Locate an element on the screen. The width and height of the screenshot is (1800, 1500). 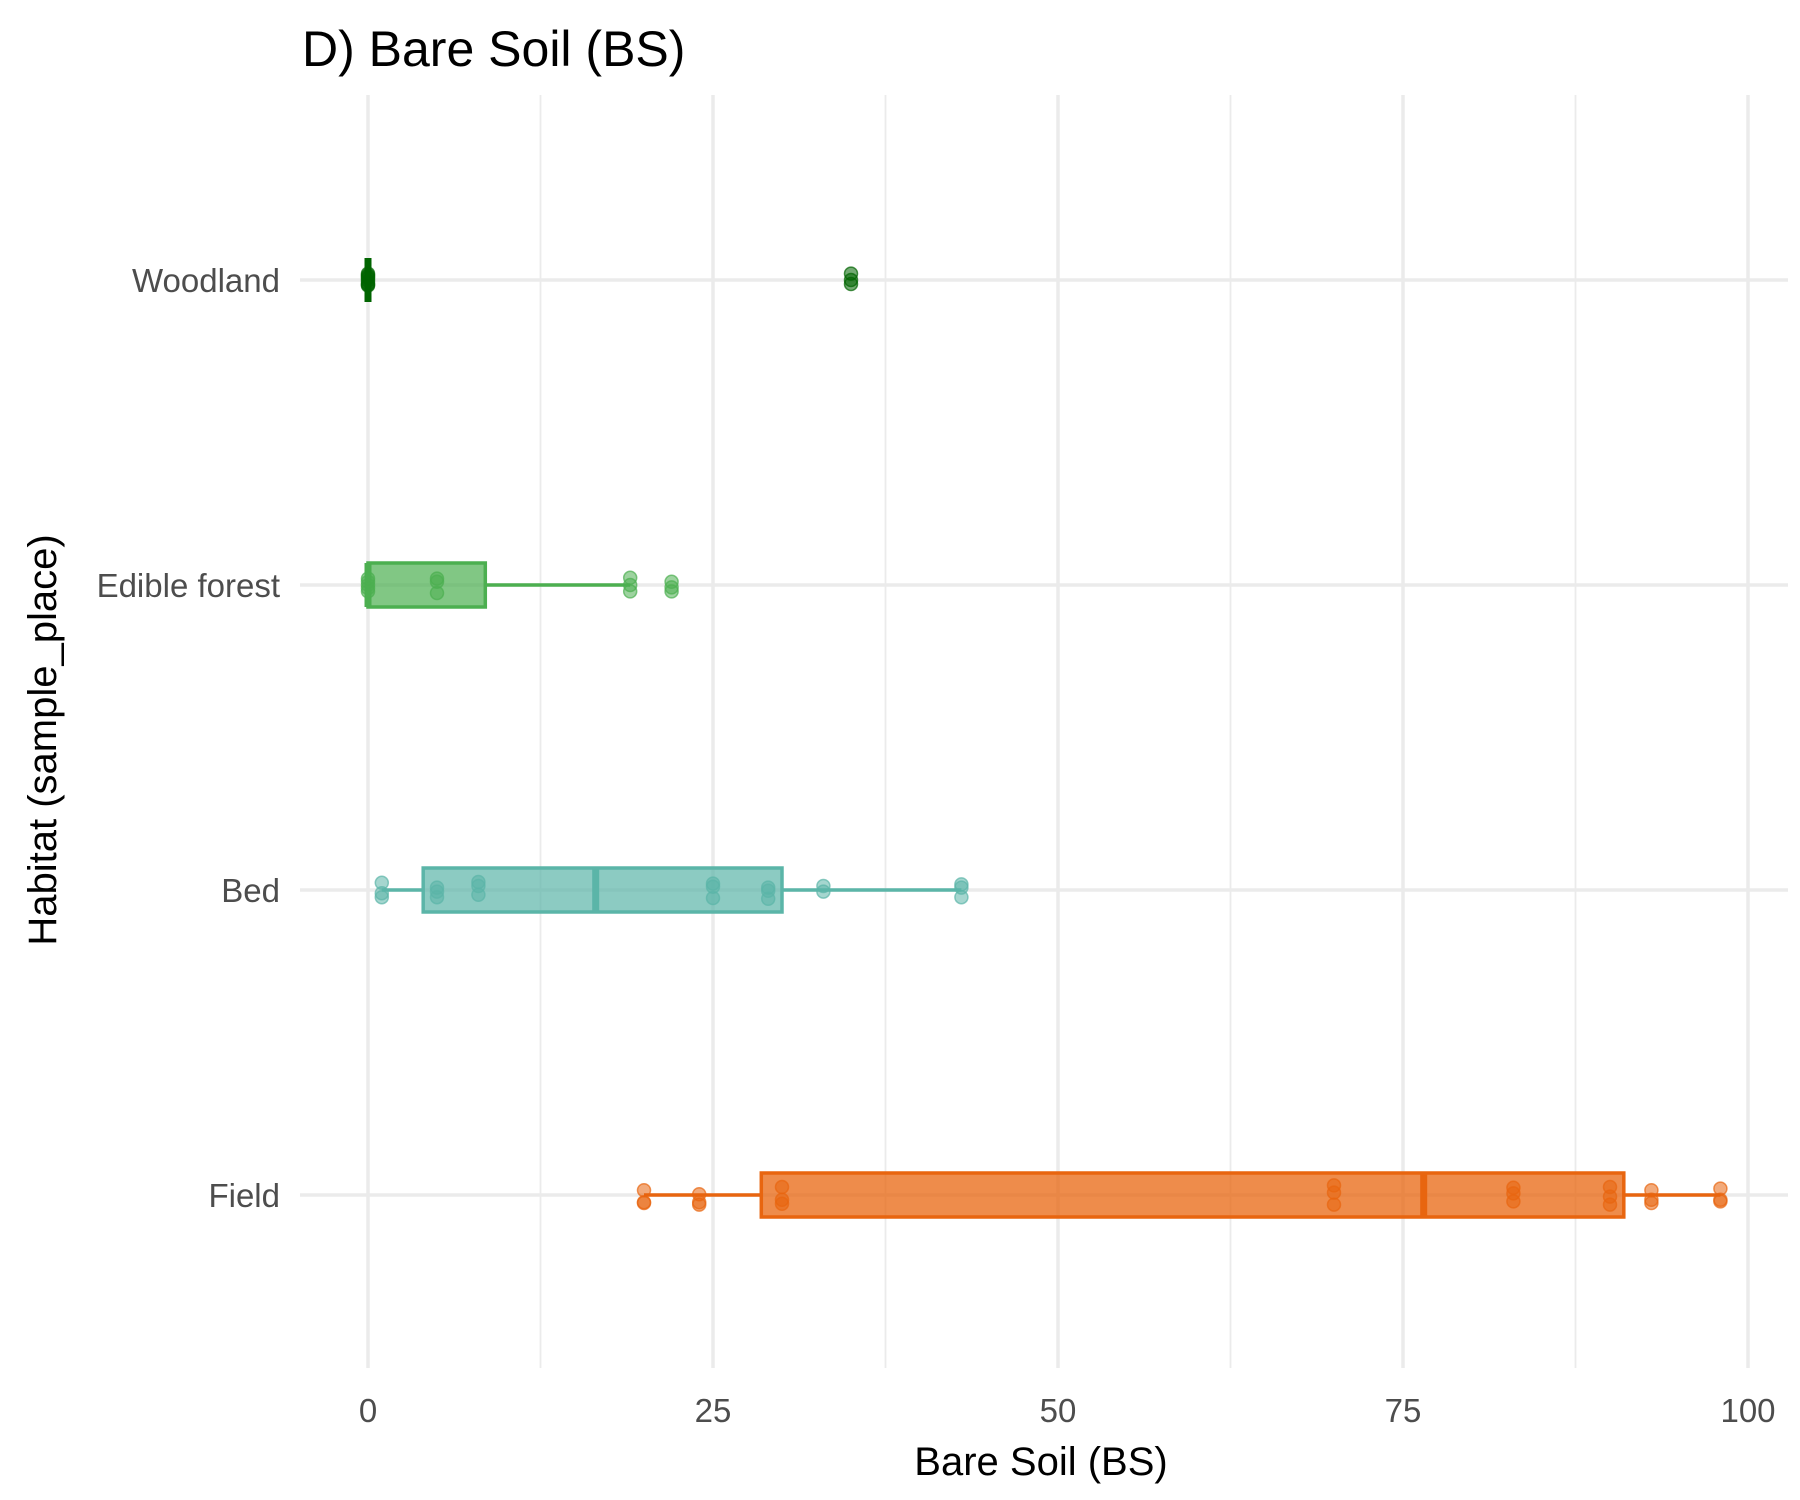
x-tick-label: 100 is located at coordinates (1747, 1410).